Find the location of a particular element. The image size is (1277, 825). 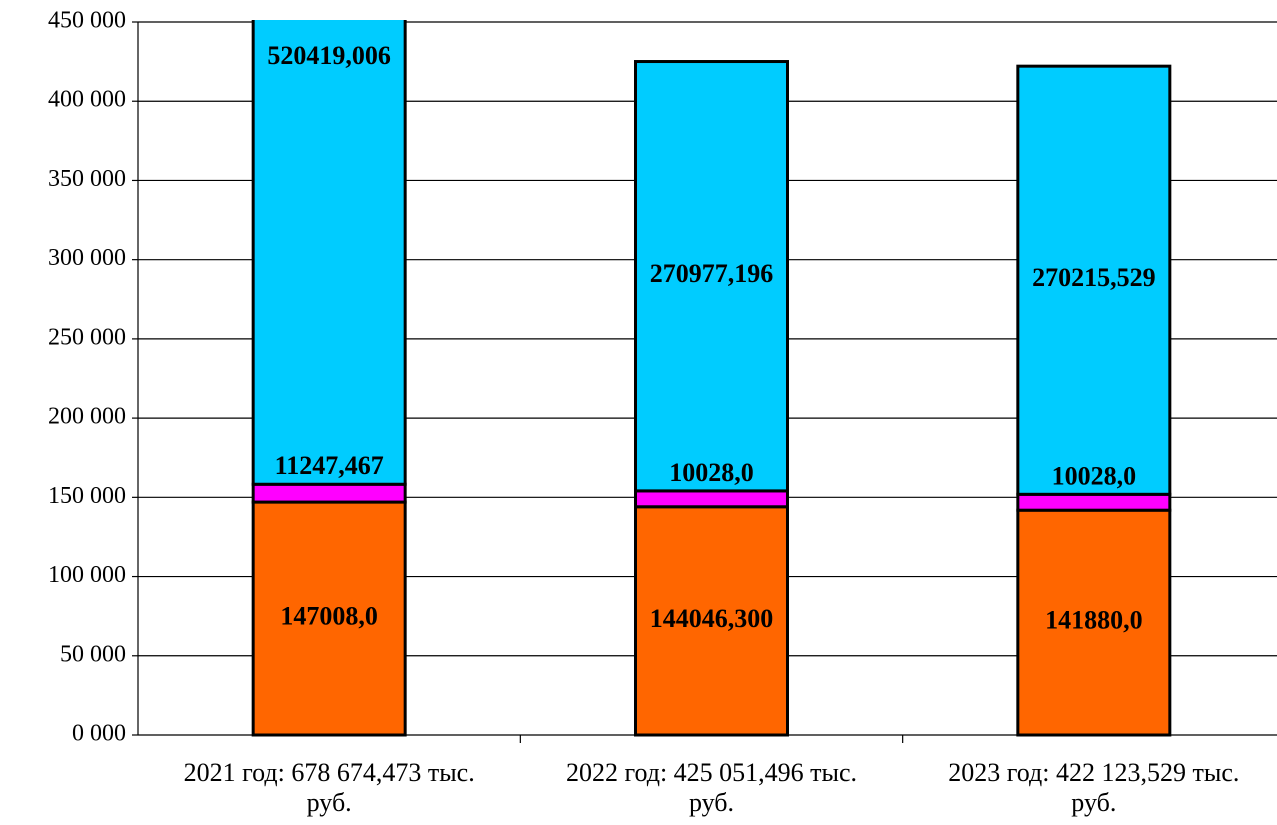

value-label: 11247,467 is located at coordinates (329, 465).